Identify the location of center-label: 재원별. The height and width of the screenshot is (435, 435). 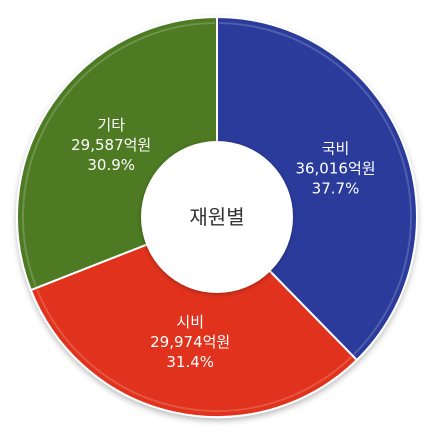
(216, 217).